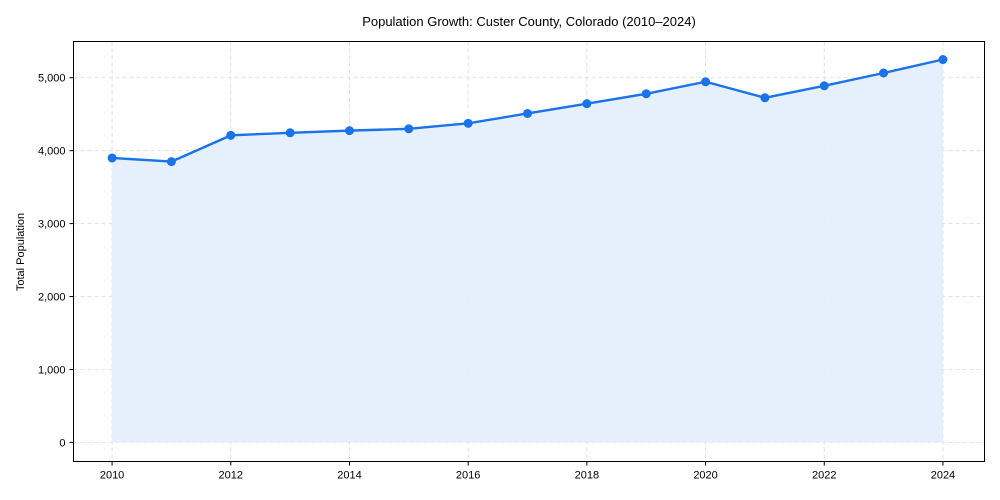  What do you see at coordinates (706, 82) in the screenshot?
I see `data-point-2020` at bounding box center [706, 82].